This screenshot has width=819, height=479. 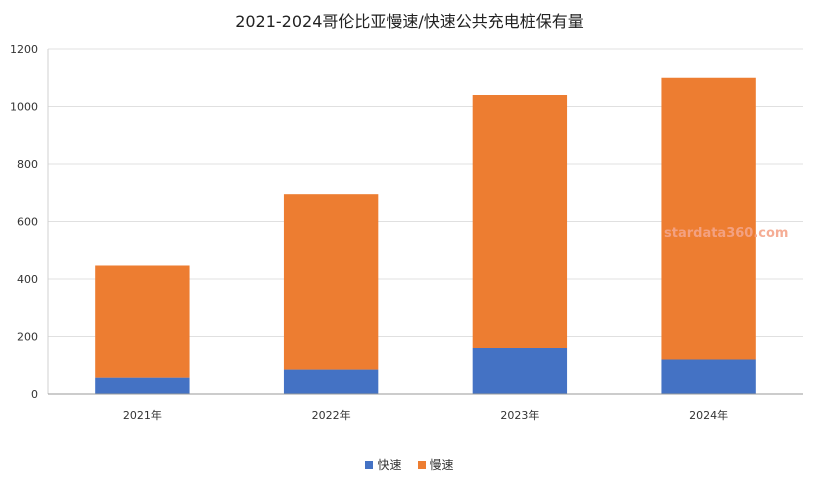 What do you see at coordinates (24, 49) in the screenshot?
I see `y-tick-label: 1200` at bounding box center [24, 49].